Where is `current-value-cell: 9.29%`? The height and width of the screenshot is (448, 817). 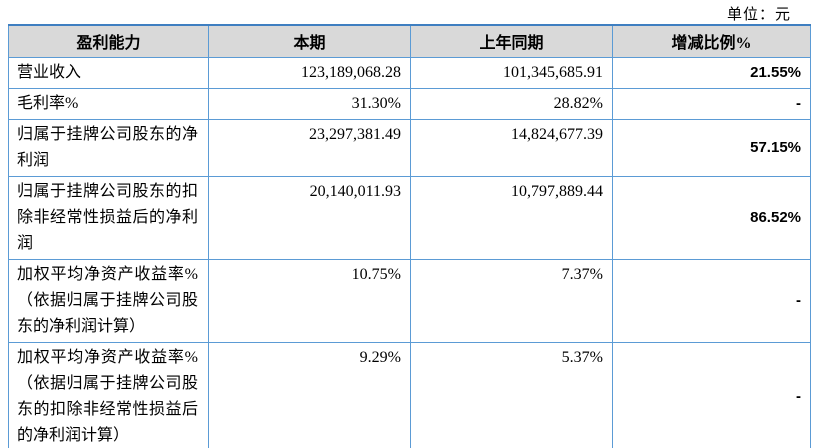
current-value-cell: 9.29% is located at coordinates (309, 394).